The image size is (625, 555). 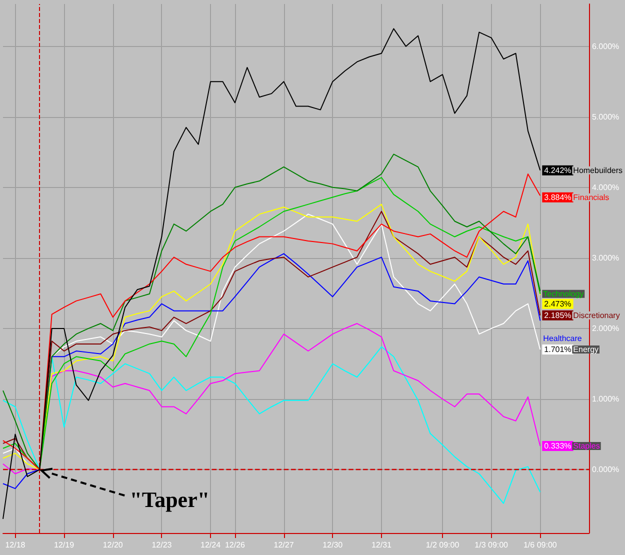 I want to click on x-tick-label: 12/24, so click(x=211, y=545).